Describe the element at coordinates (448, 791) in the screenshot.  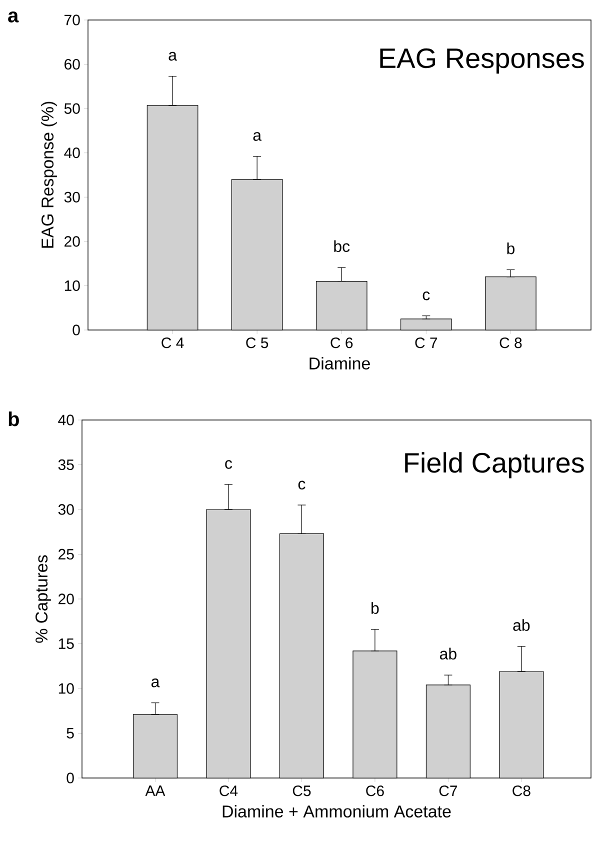
I see `x-tick-label: C7` at that location.